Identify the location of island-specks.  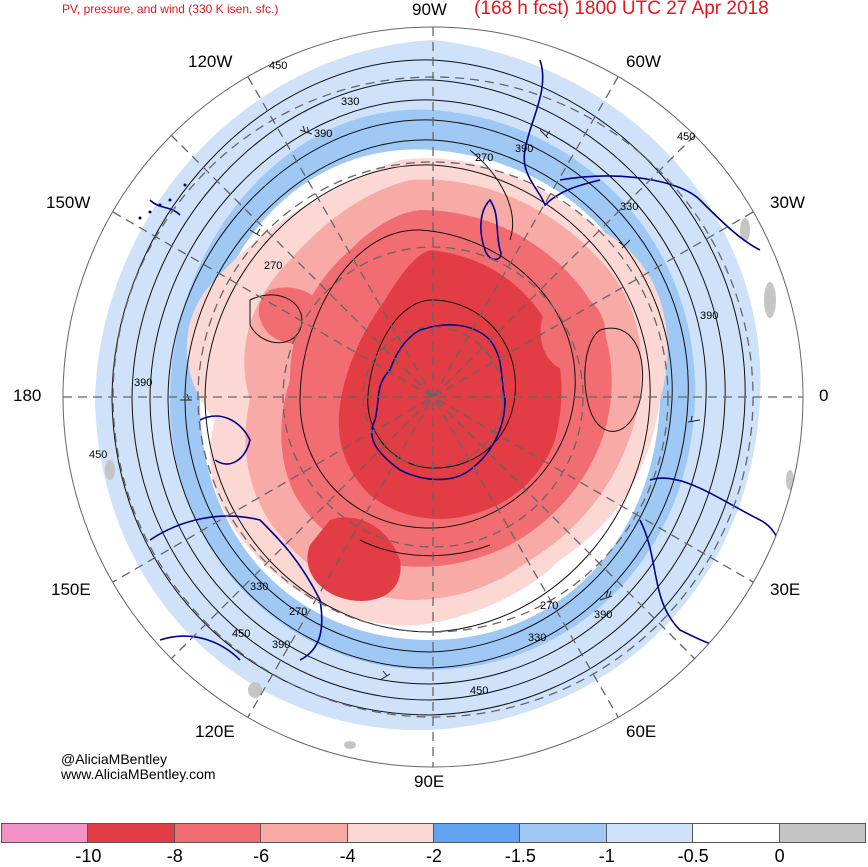
(162, 201).